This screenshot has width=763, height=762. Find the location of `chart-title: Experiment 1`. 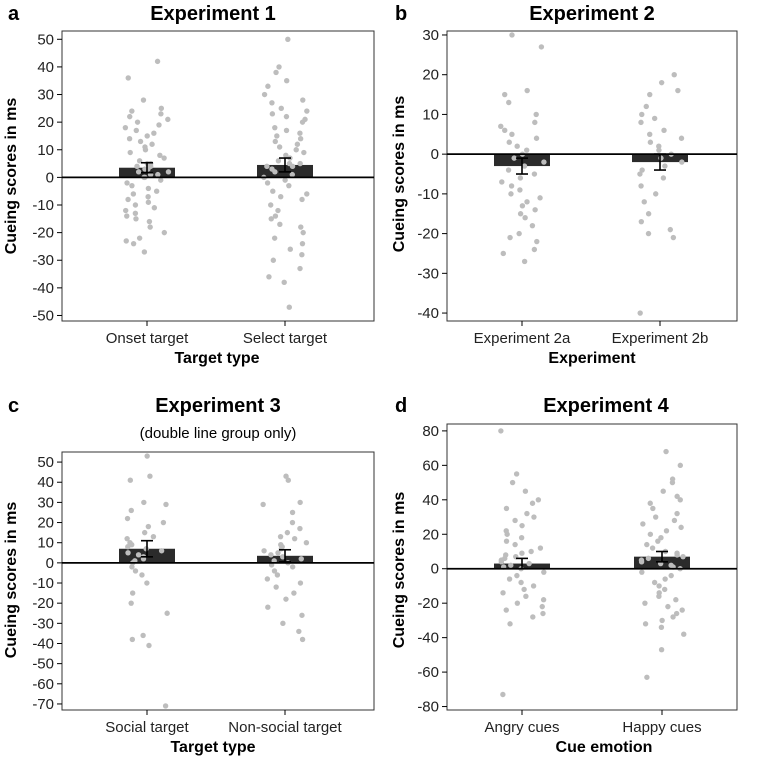

chart-title: Experiment 1 is located at coordinates (213, 14).